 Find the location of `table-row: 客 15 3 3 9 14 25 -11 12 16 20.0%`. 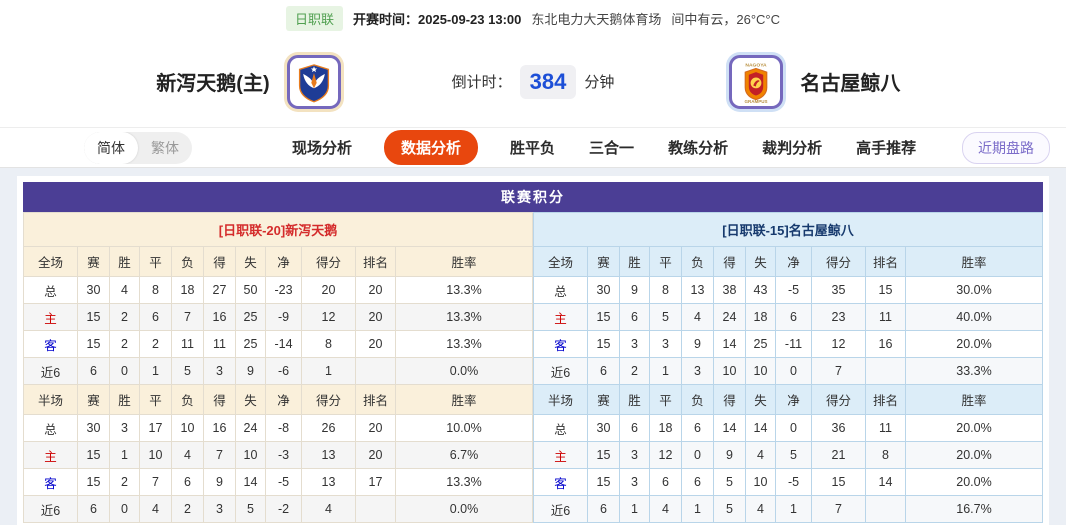

table-row: 客 15 3 3 9 14 25 -11 12 16 20.0% is located at coordinates (788, 344).